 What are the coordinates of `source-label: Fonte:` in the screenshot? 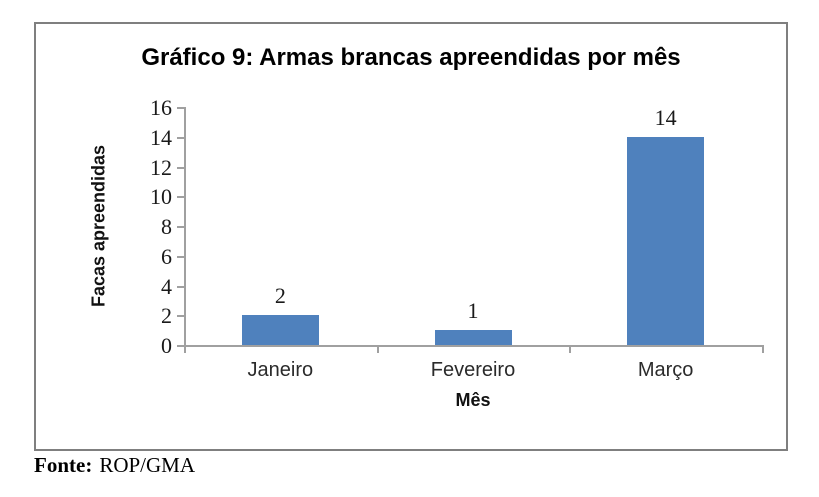 It's located at (63, 465).